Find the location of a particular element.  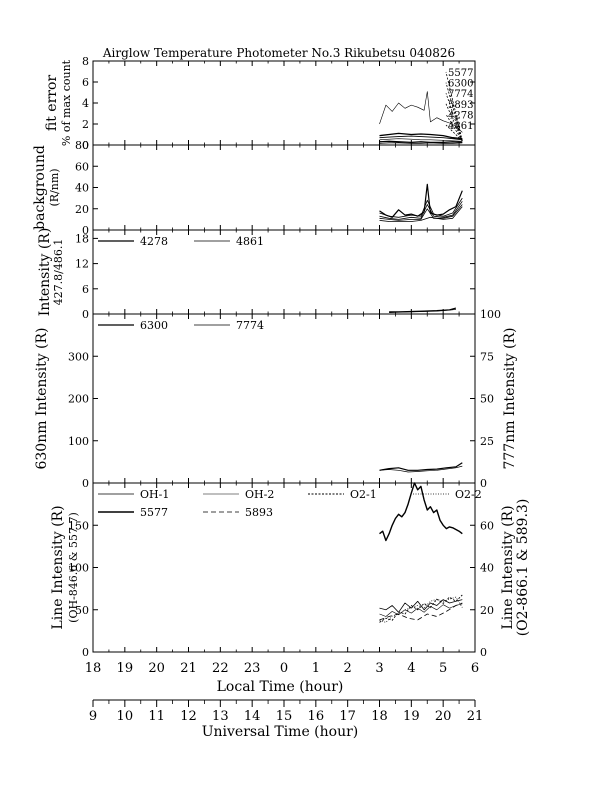

y-tick-label: 6 is located at coordinates (85, 82).